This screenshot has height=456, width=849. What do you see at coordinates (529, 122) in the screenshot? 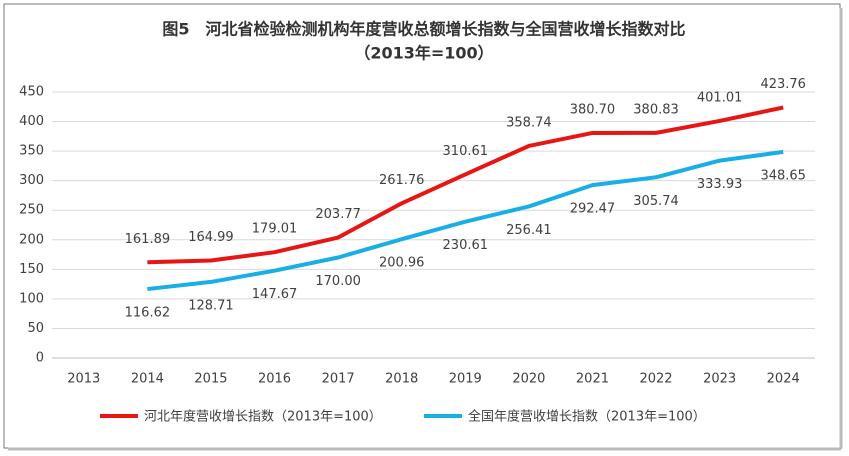
I see `data-label: 358.74` at bounding box center [529, 122].